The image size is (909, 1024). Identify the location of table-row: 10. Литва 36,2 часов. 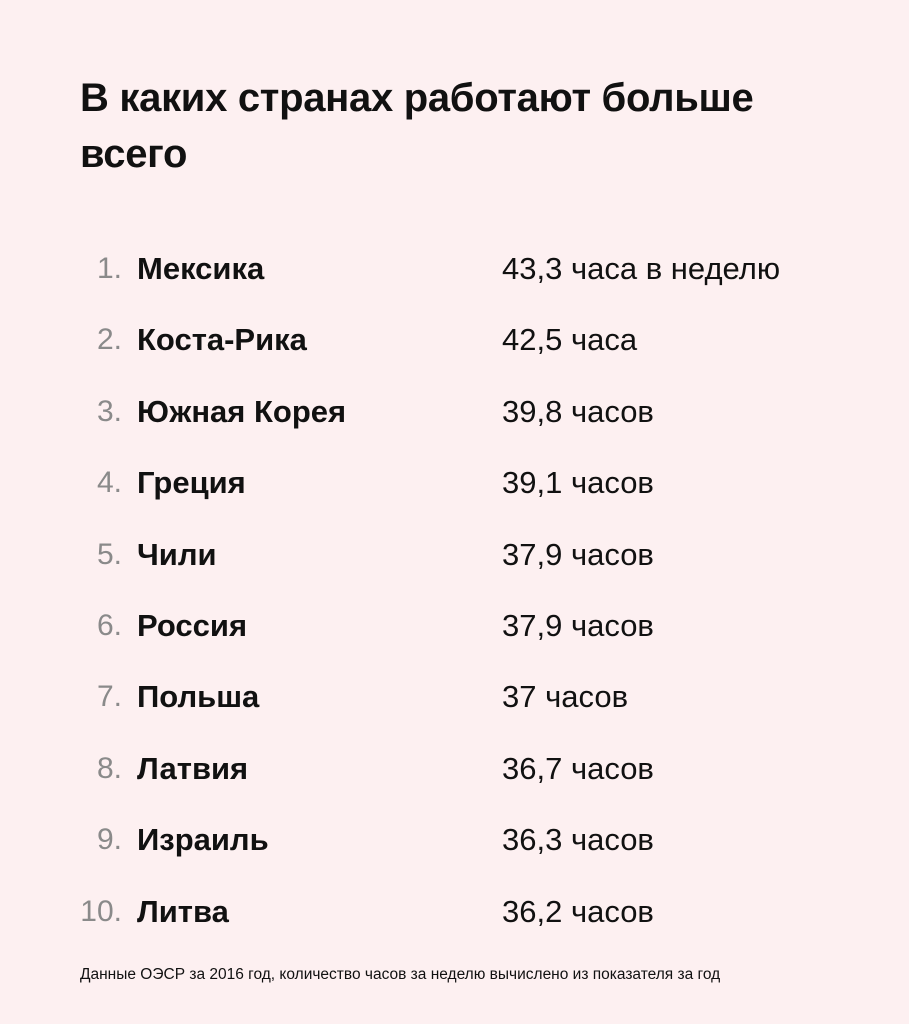
(454, 912).